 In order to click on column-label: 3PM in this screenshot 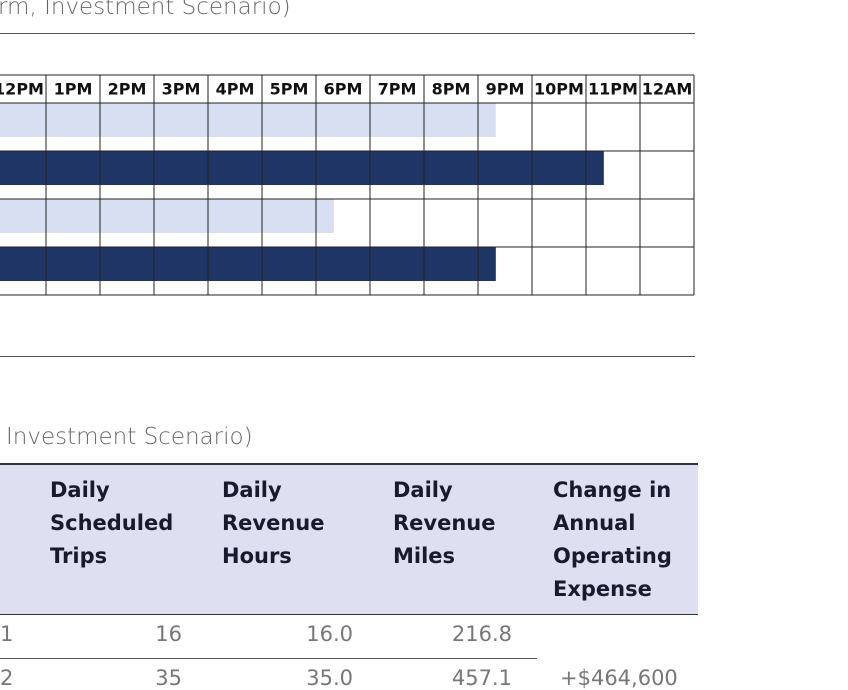, I will do `click(181, 89)`.